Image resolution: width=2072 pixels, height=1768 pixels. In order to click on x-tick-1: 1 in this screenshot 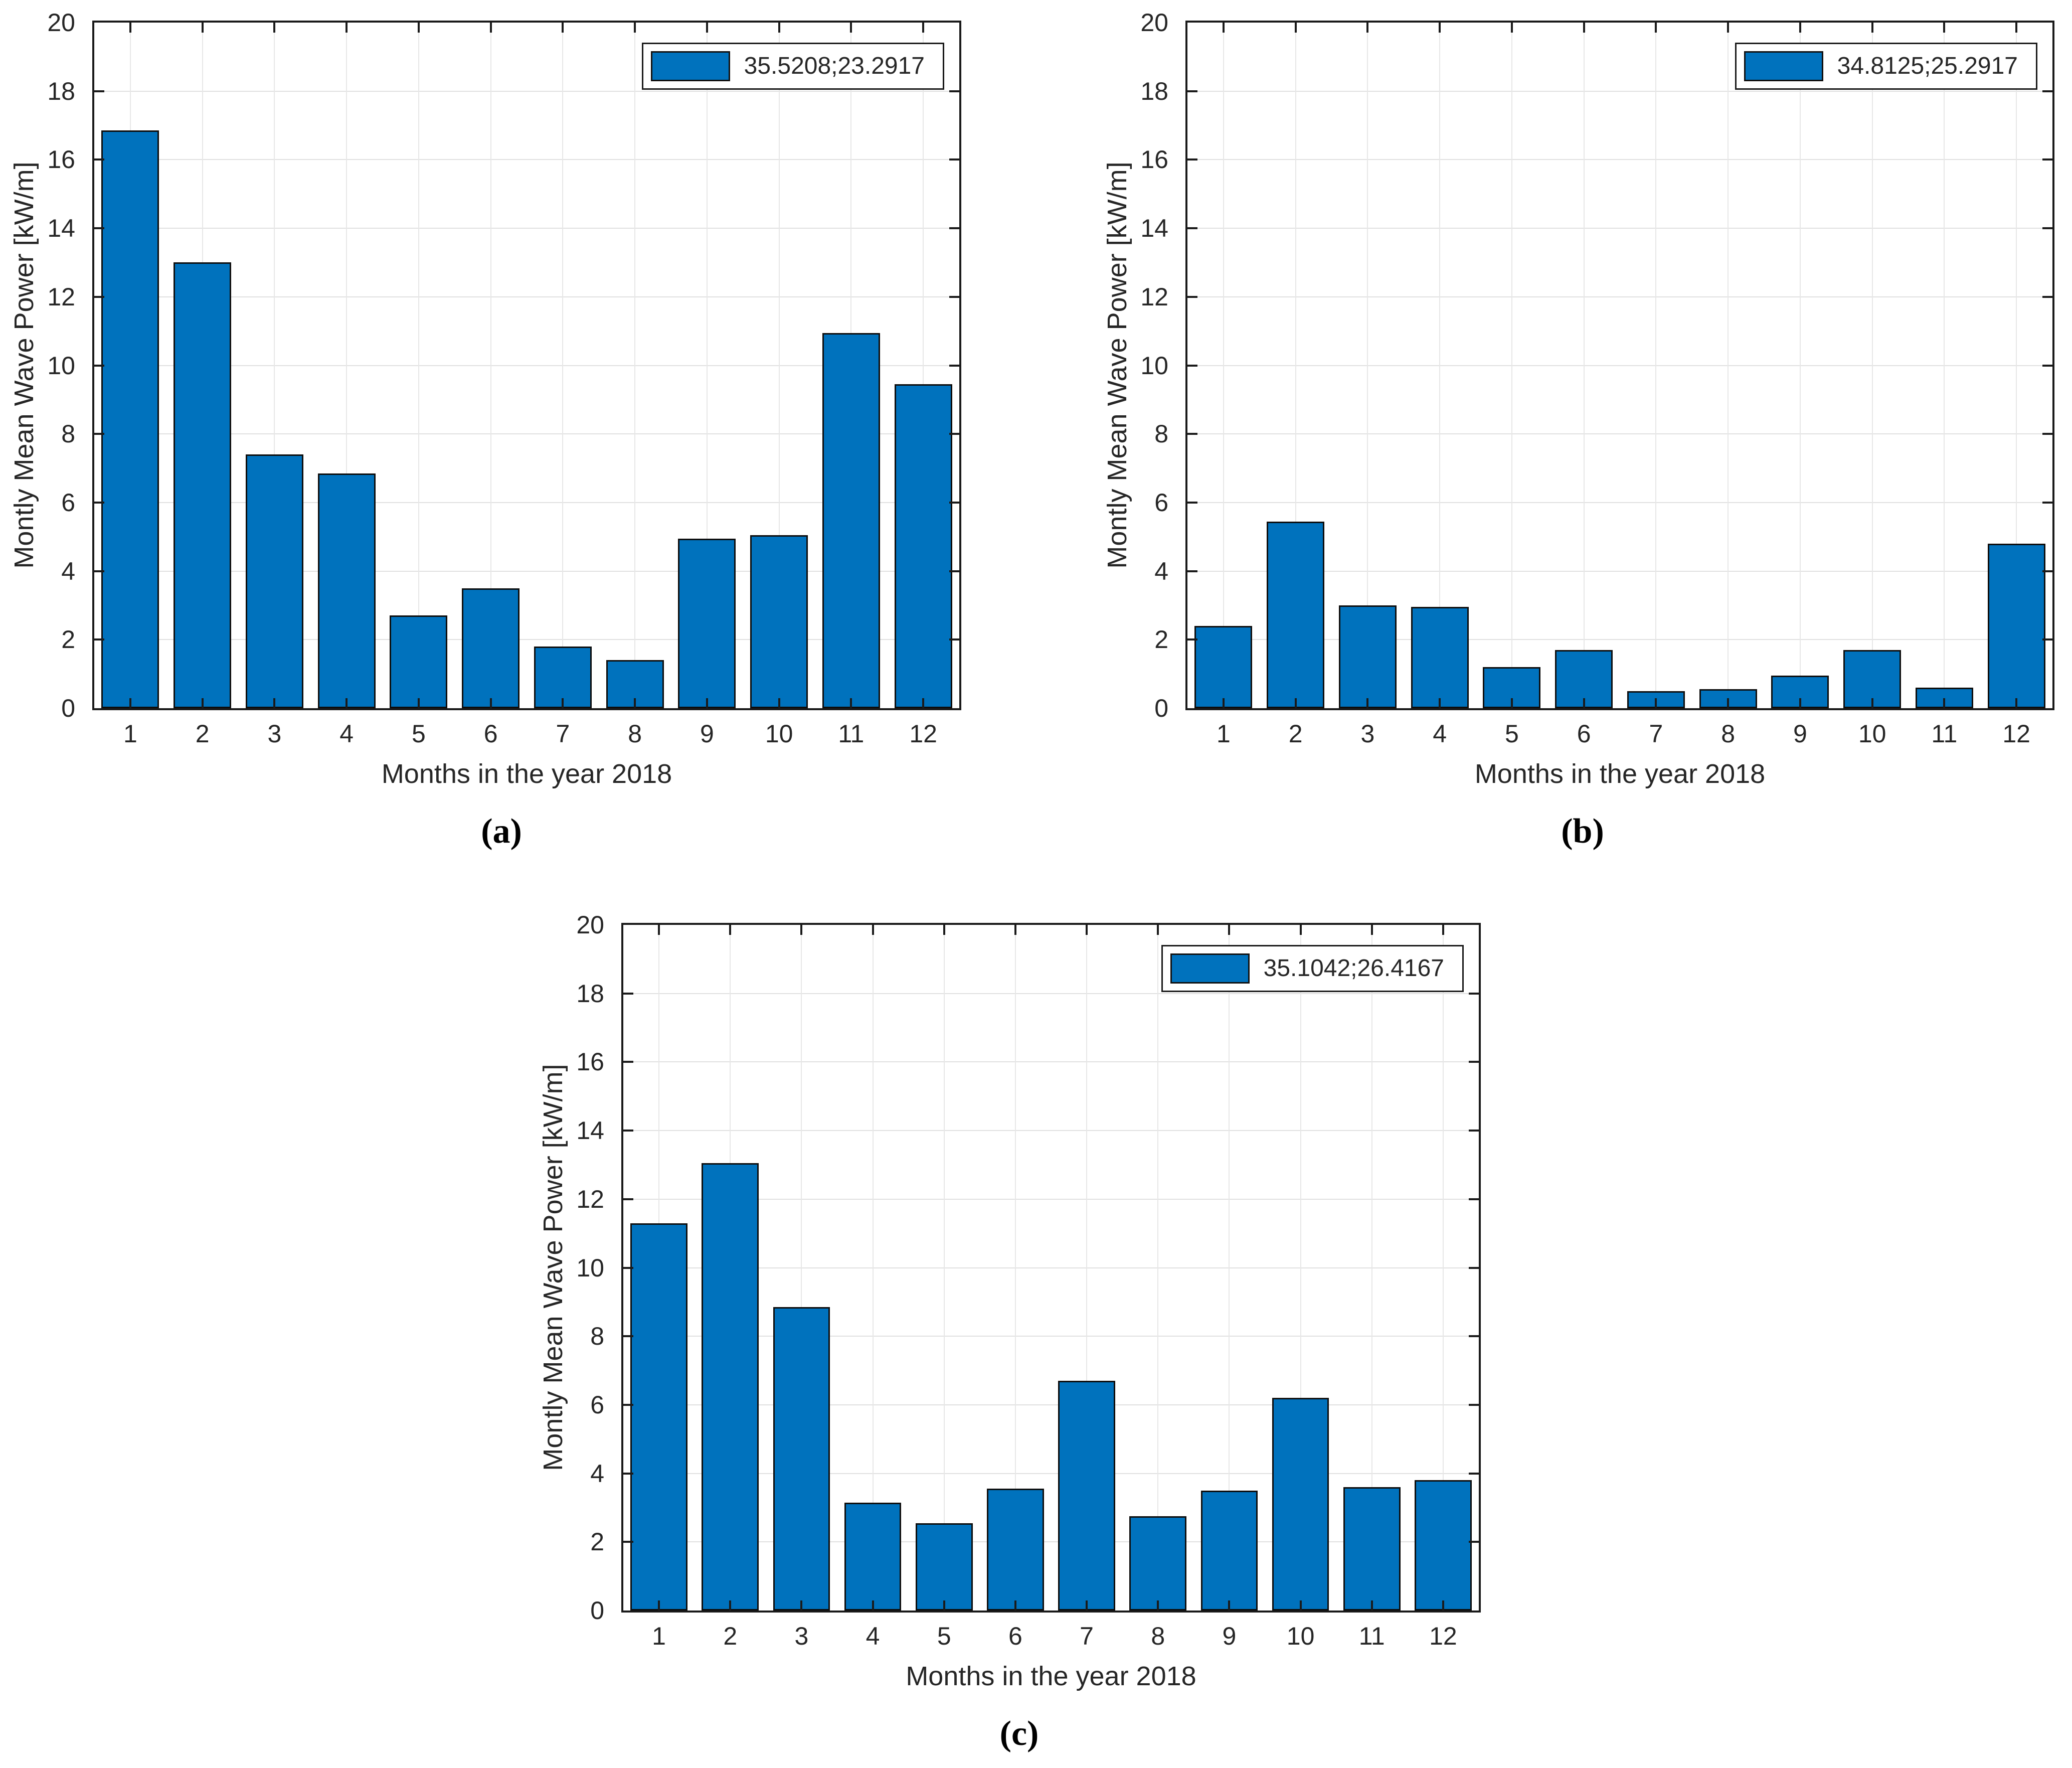, I will do `click(130, 734)`.